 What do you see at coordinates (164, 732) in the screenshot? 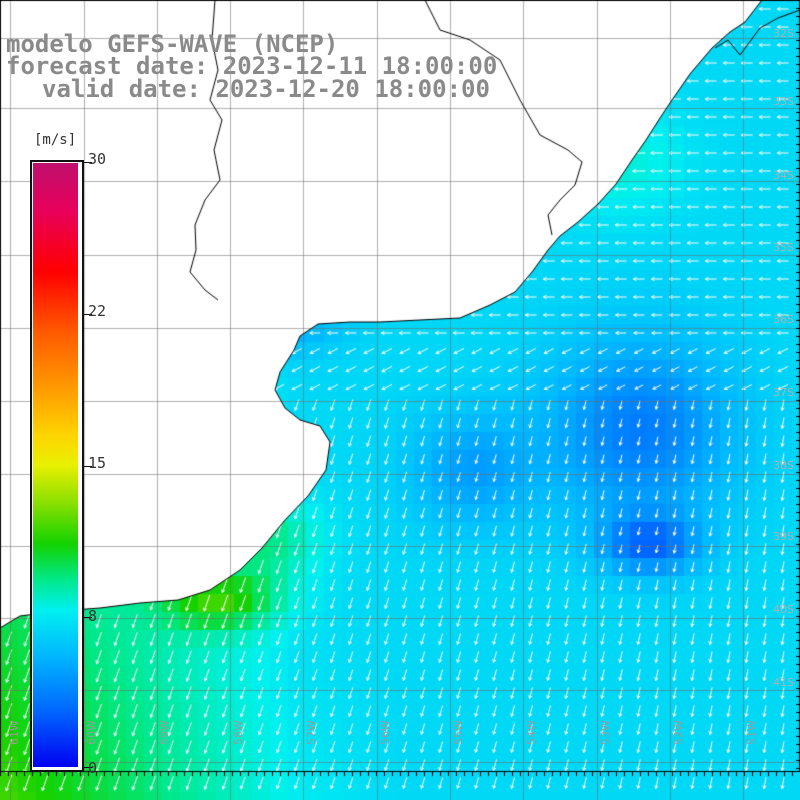
I see `lon-label: 59W` at bounding box center [164, 732].